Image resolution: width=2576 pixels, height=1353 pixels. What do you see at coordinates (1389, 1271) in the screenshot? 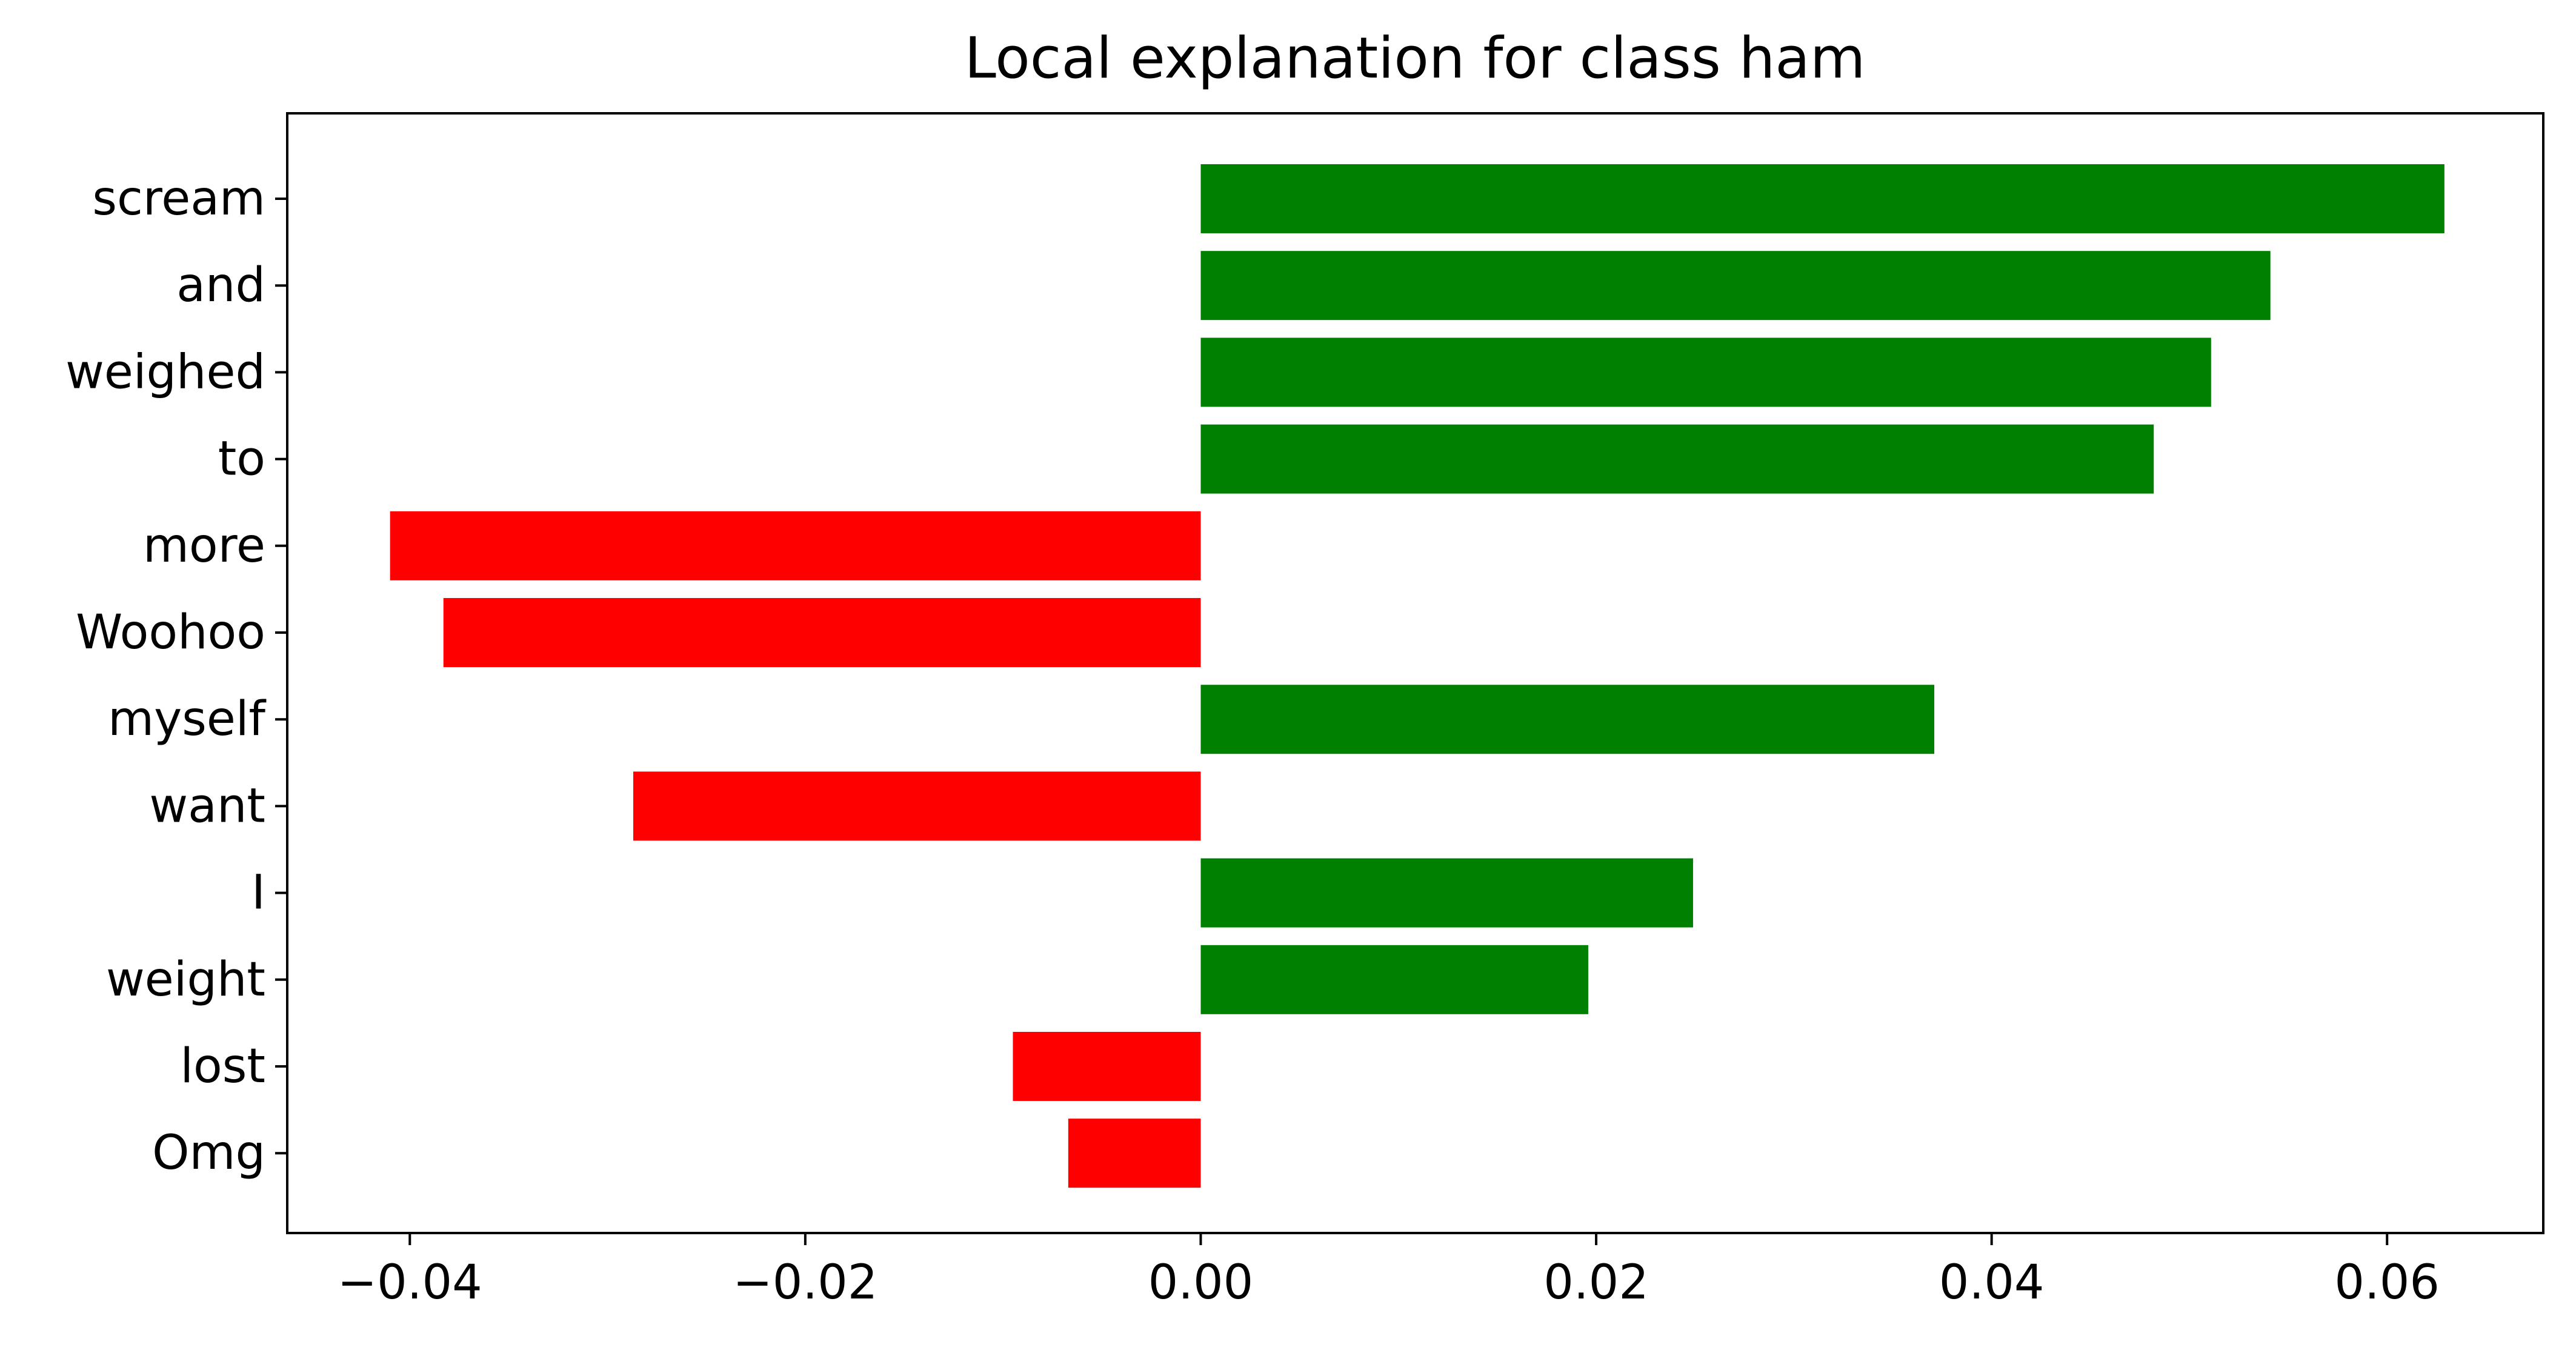
I see `x-axis-ticks: −0.04 −0.02 0.00 0.02 0.04 0.06` at bounding box center [1389, 1271].